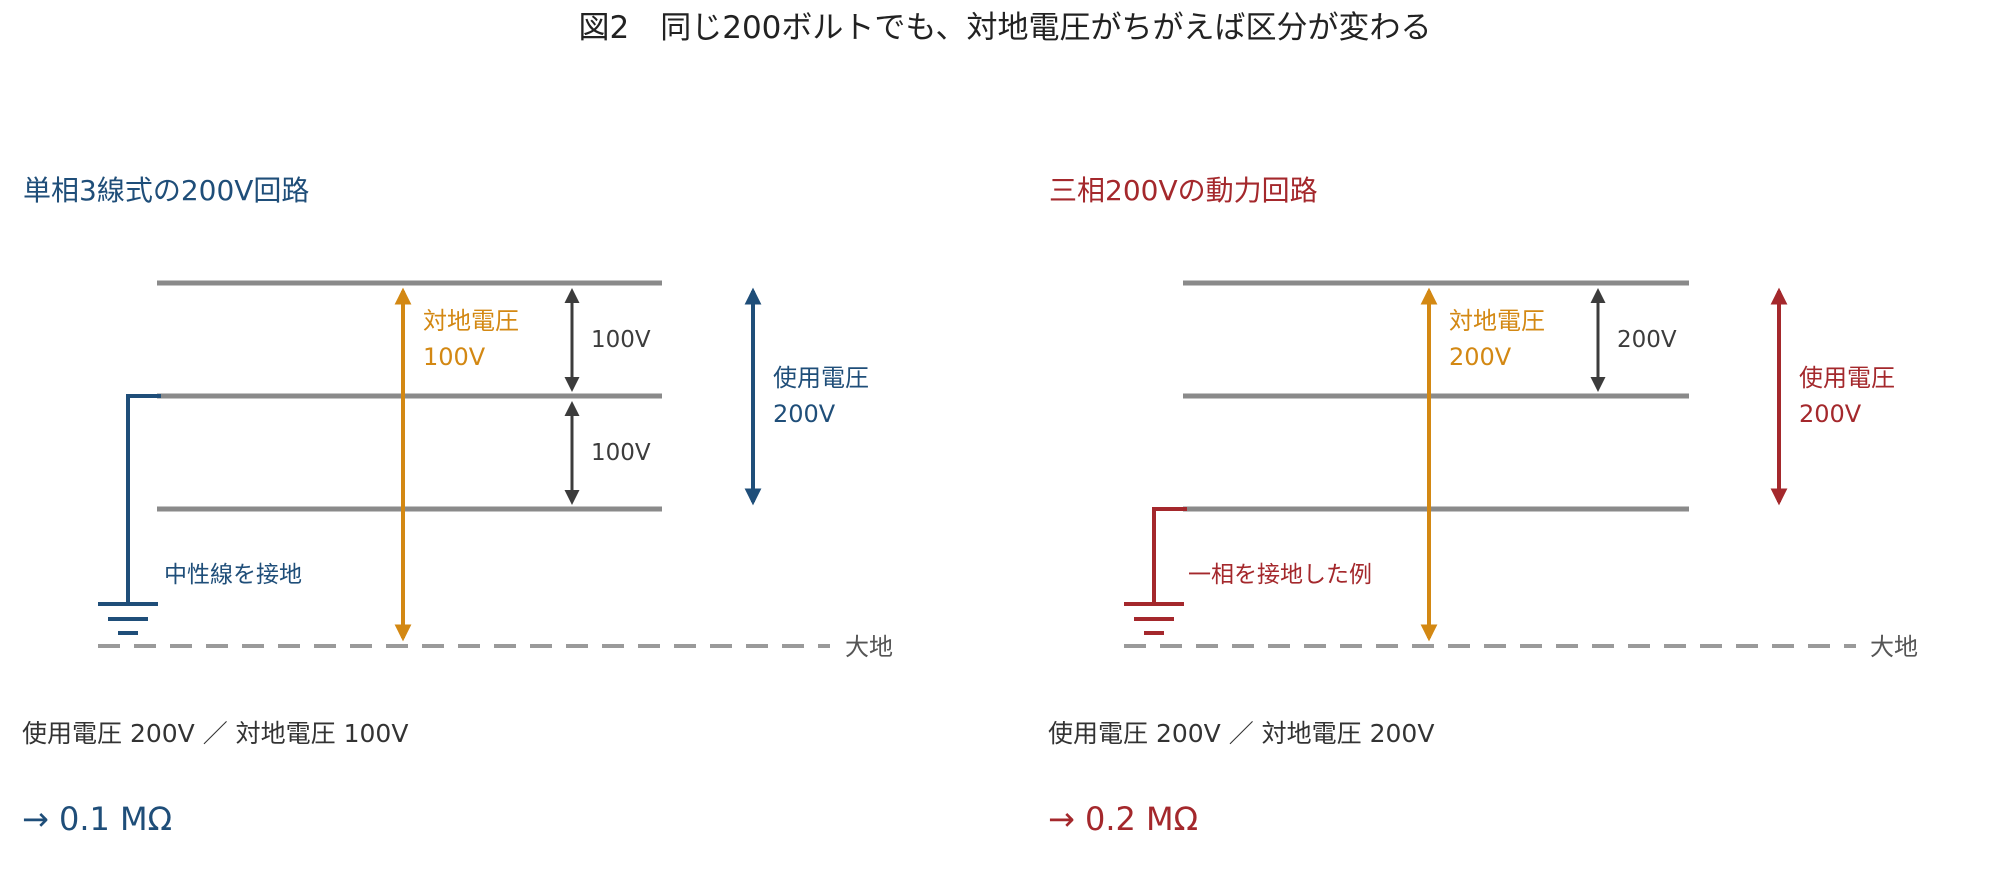  Describe the element at coordinates (454, 357) in the screenshot. I see `ground-voltage-value: 100V` at that location.